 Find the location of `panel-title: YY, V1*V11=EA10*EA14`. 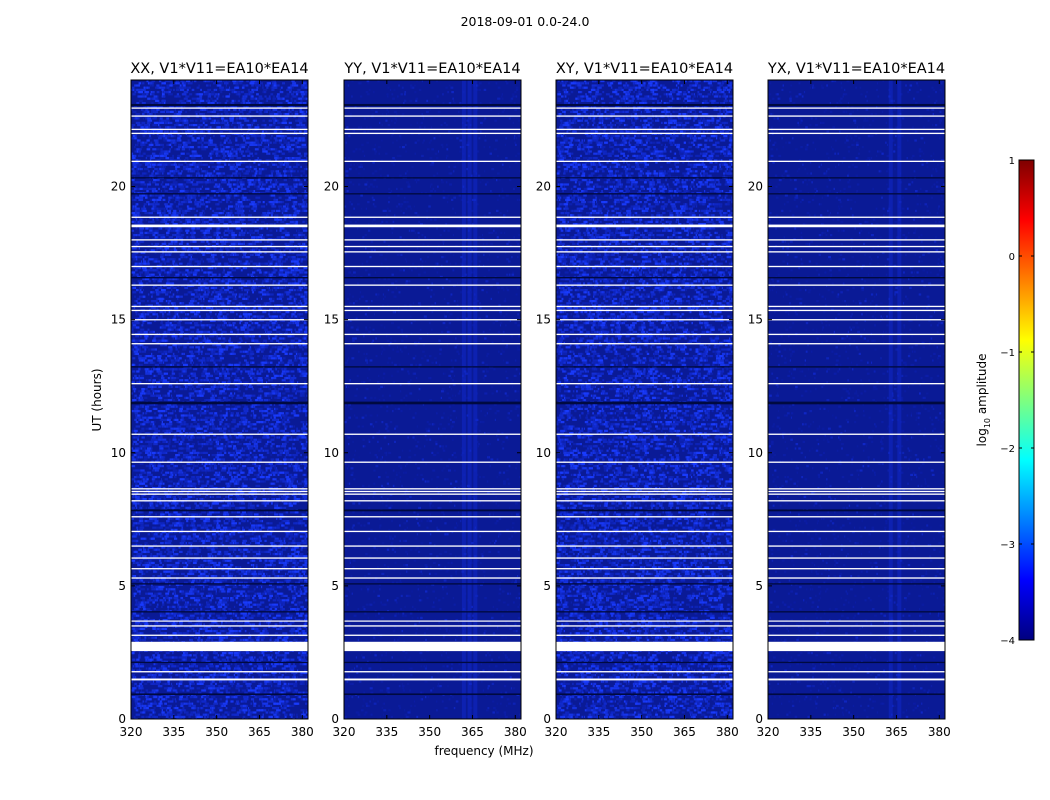

panel-title: YY, V1*V11=EA10*EA14 is located at coordinates (431, 69).